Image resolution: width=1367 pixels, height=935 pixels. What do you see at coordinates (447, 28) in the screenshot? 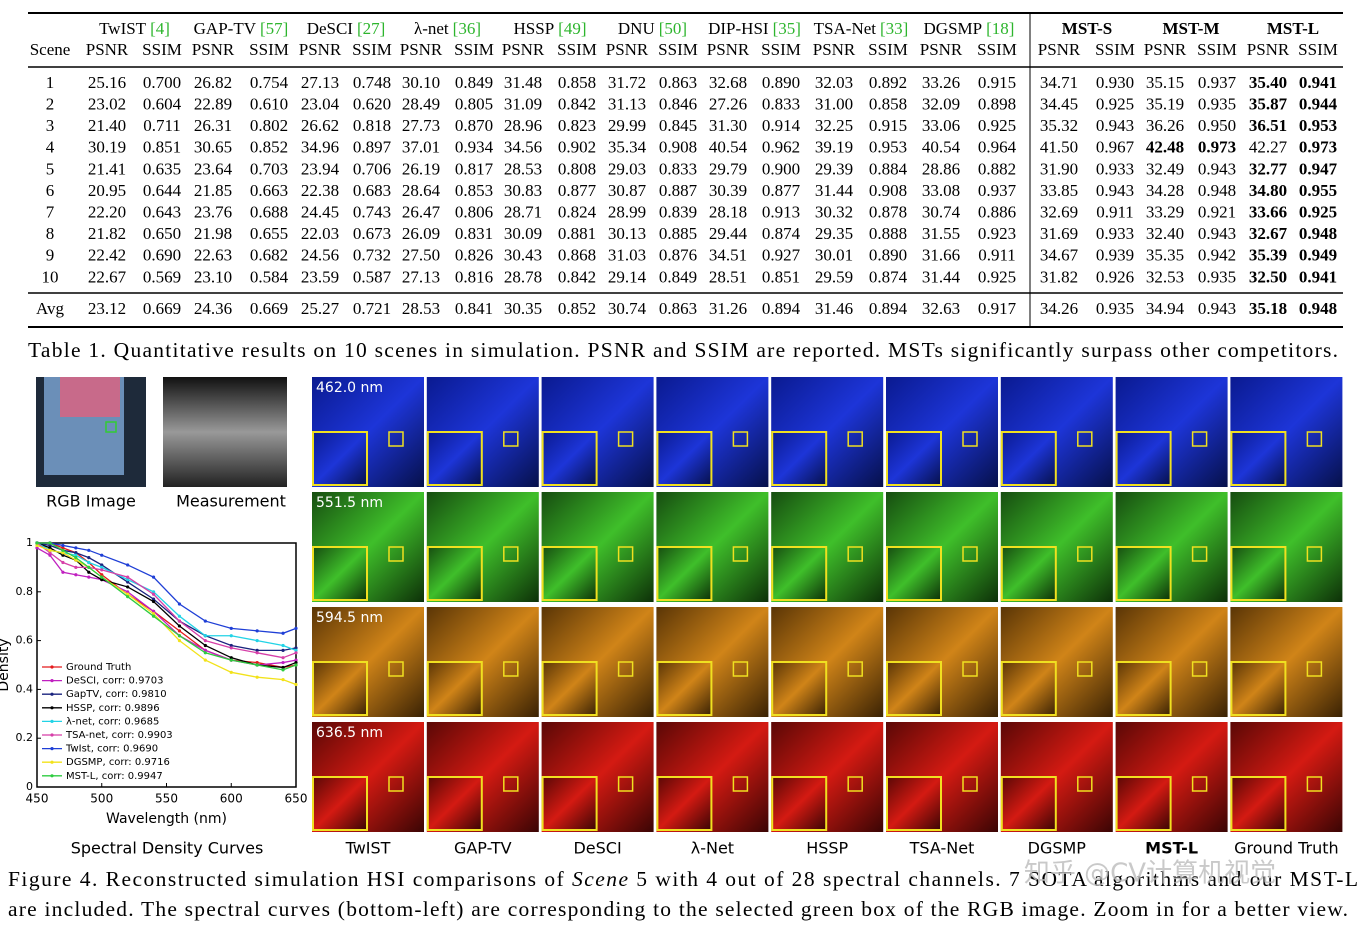
I see `method-header: λ-net [36]` at bounding box center [447, 28].